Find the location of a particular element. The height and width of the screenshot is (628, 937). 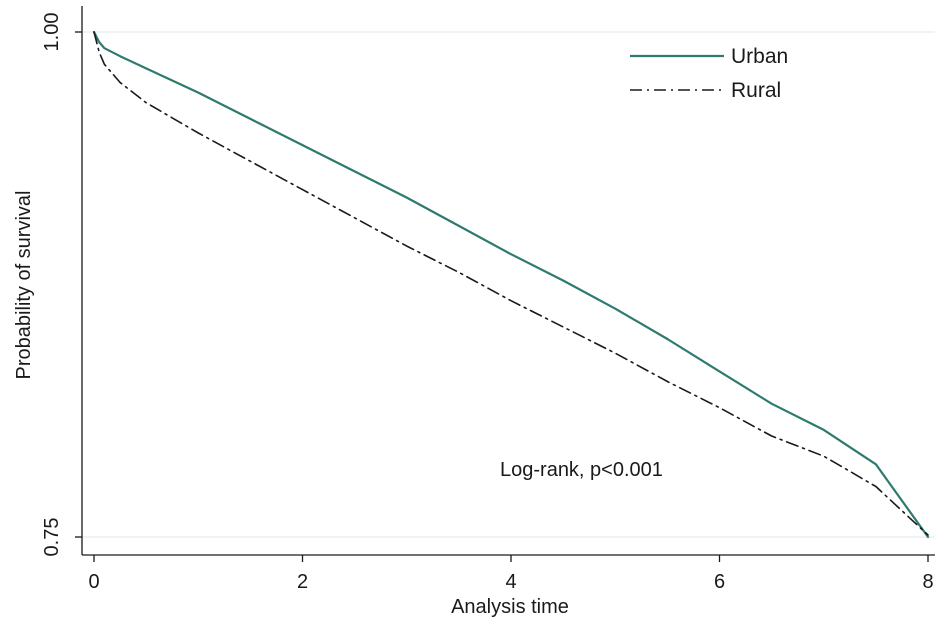

x-tick-label: 0 is located at coordinates (93, 582).